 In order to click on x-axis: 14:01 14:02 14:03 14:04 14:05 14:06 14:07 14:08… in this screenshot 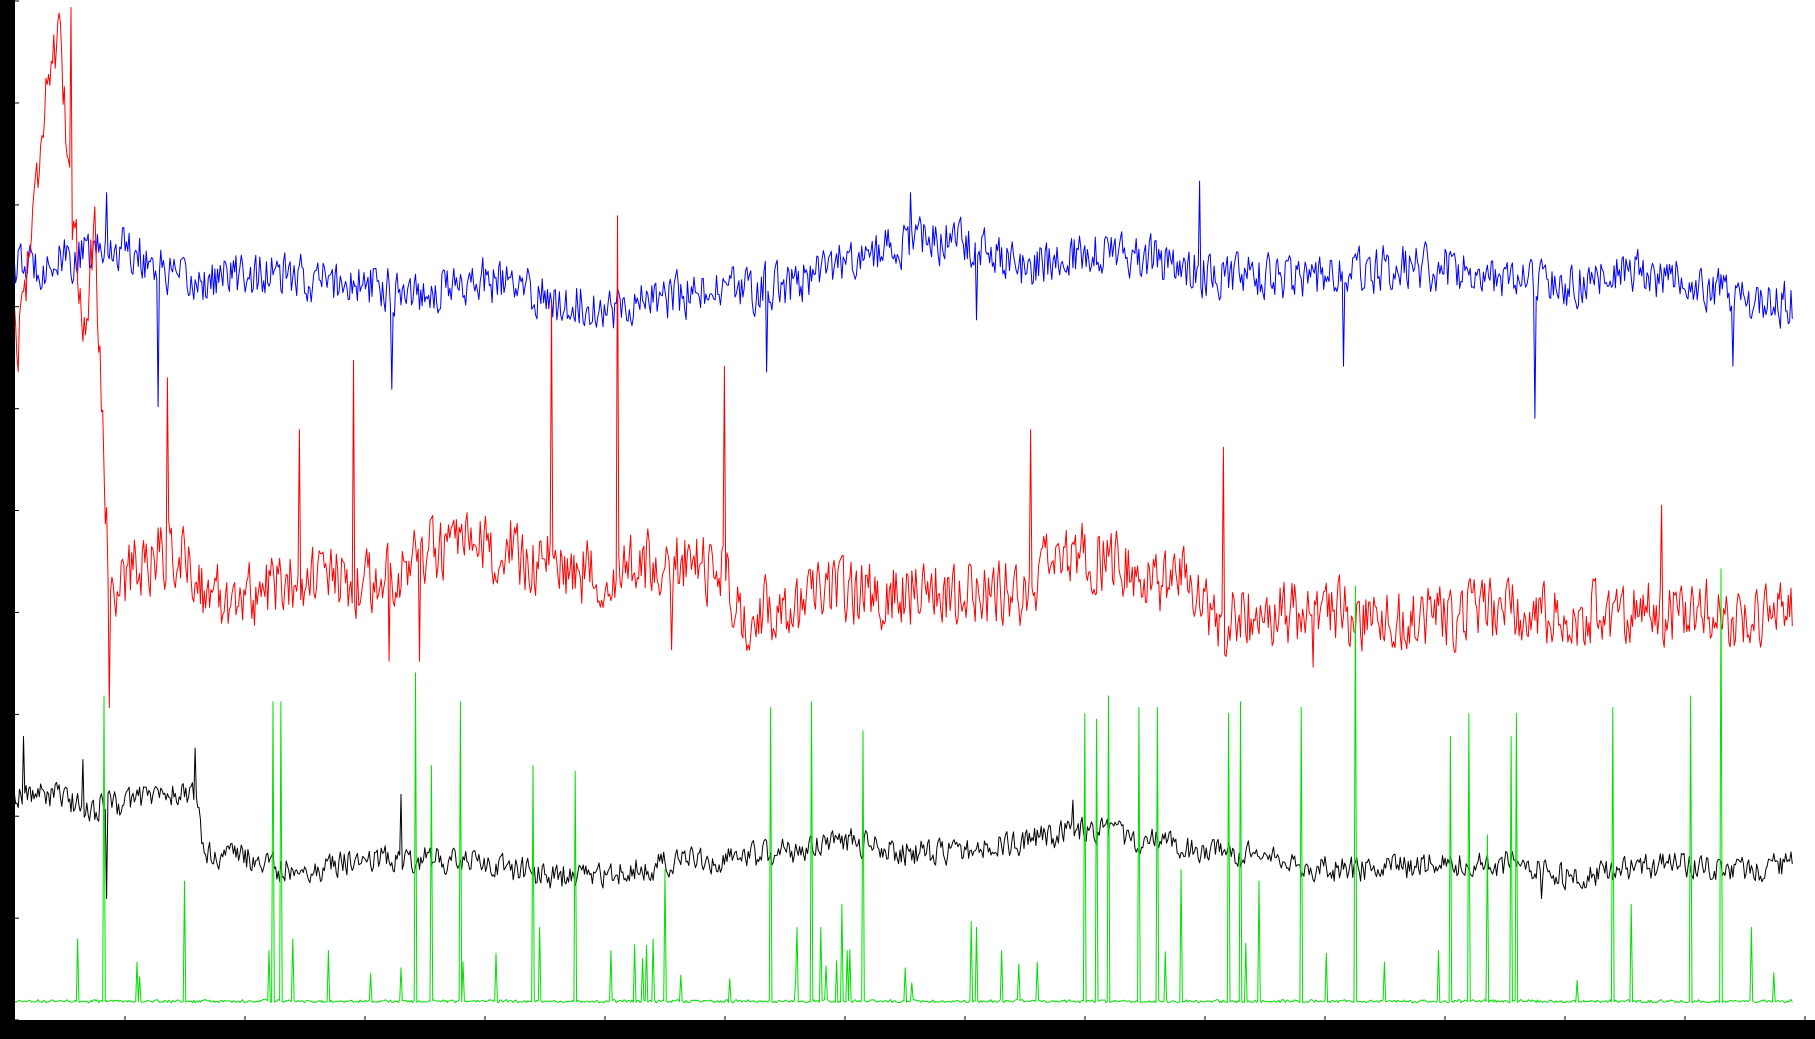, I will do `click(963, 1026)`.